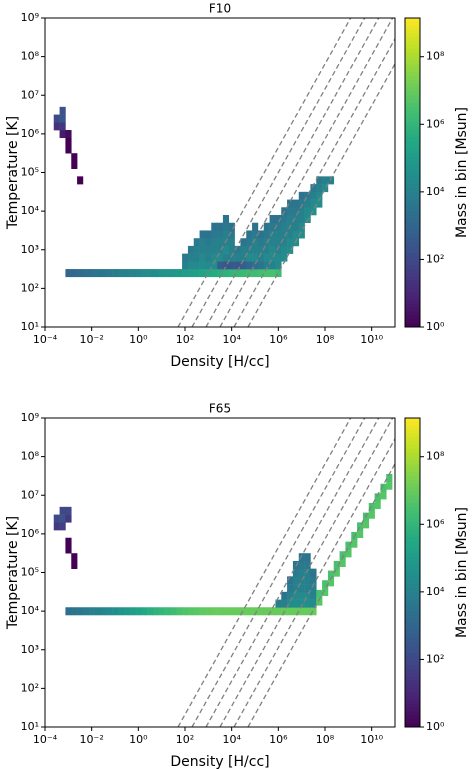 The width and height of the screenshot is (474, 769). I want to click on chart-title: F65, so click(220, 409).